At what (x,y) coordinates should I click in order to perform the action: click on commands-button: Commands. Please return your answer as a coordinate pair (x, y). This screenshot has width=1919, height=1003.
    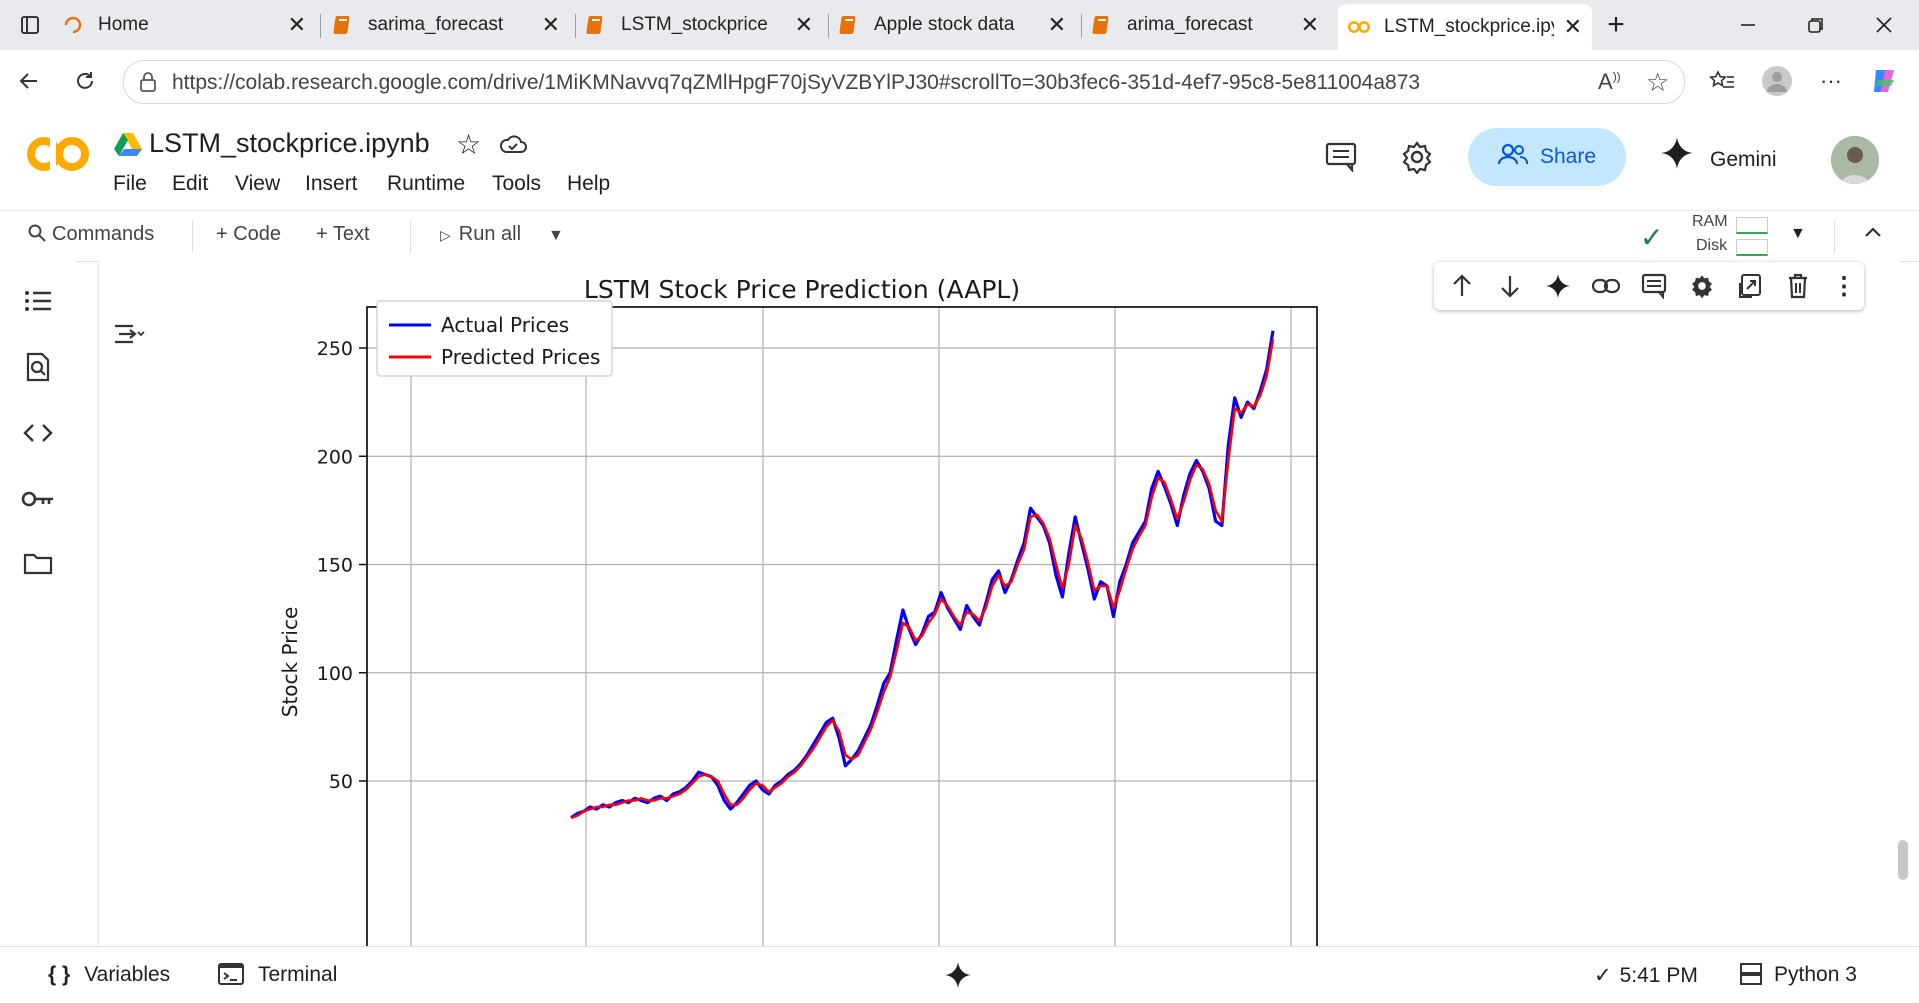
    Looking at the image, I should click on (91, 234).